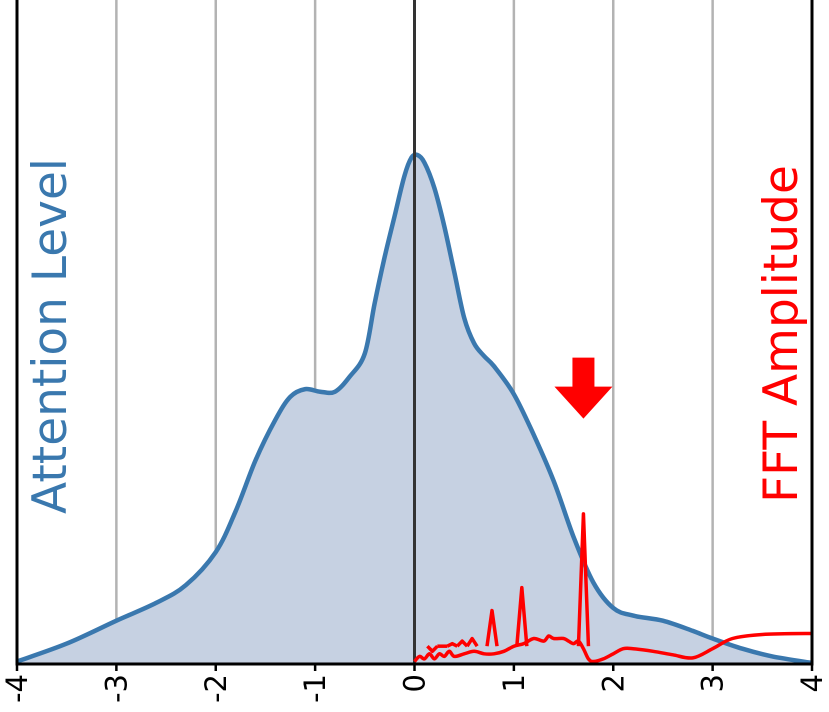 Image resolution: width=829 pixels, height=712 pixels. Describe the element at coordinates (713, 683) in the screenshot. I see `tick-label: 3` at that location.